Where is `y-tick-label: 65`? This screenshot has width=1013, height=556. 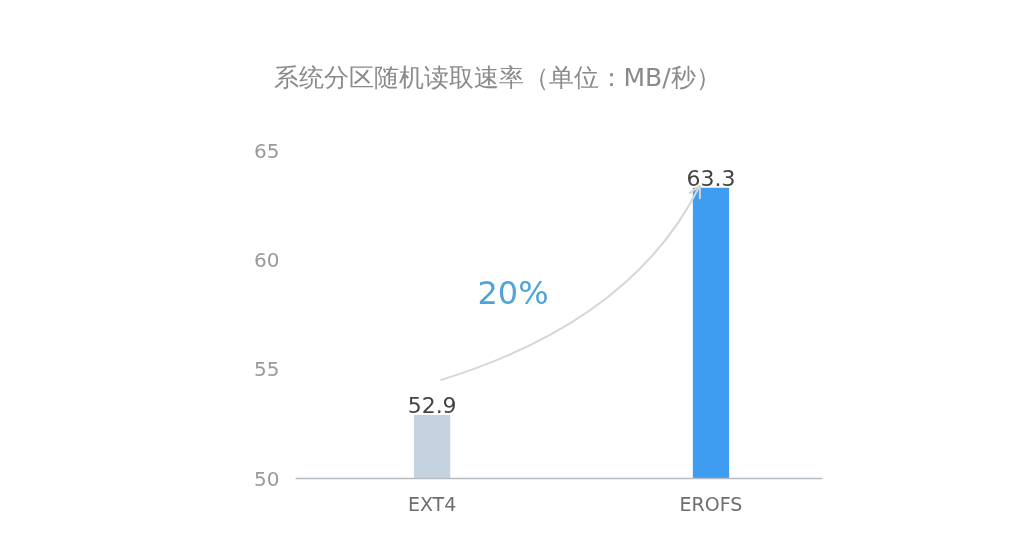 y-tick-label: 65 is located at coordinates (267, 150).